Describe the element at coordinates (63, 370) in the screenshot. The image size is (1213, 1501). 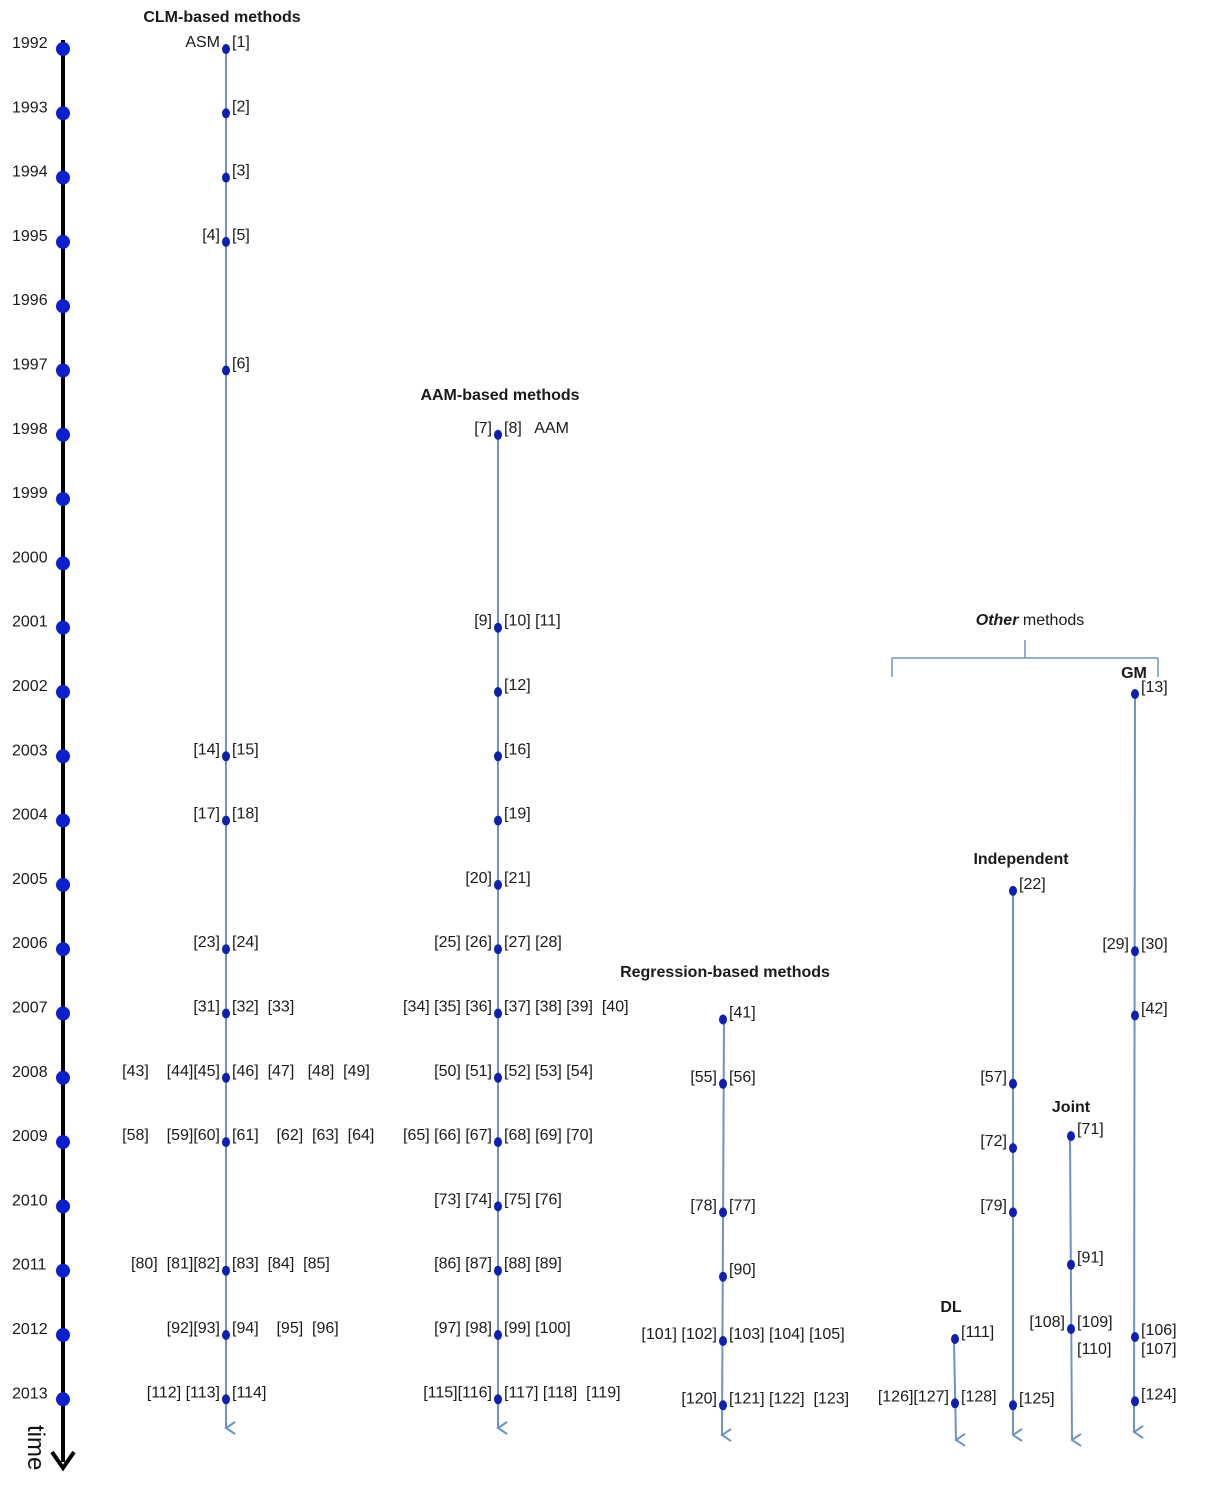
I see `year-dot-1997` at that location.